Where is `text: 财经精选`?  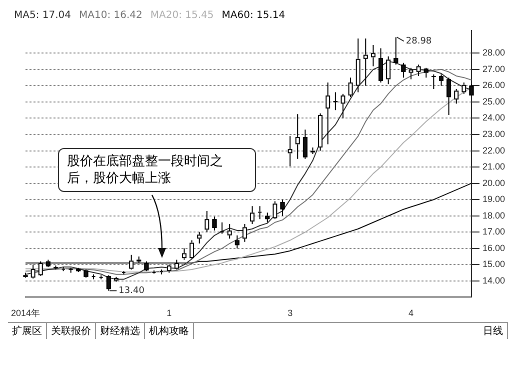 text: 财经精选 is located at coordinates (120, 331).